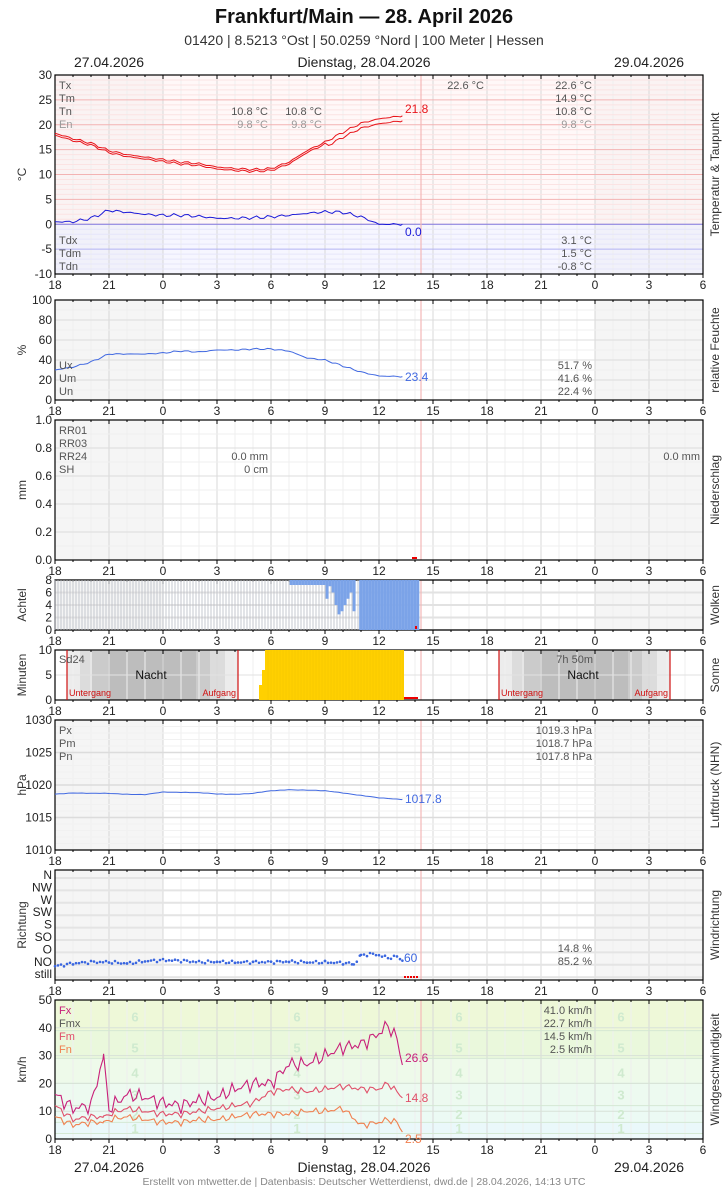 This screenshot has height=1190, width=728. What do you see at coordinates (334, 675) in the screenshot?
I see `sunshine-bars` at bounding box center [334, 675].